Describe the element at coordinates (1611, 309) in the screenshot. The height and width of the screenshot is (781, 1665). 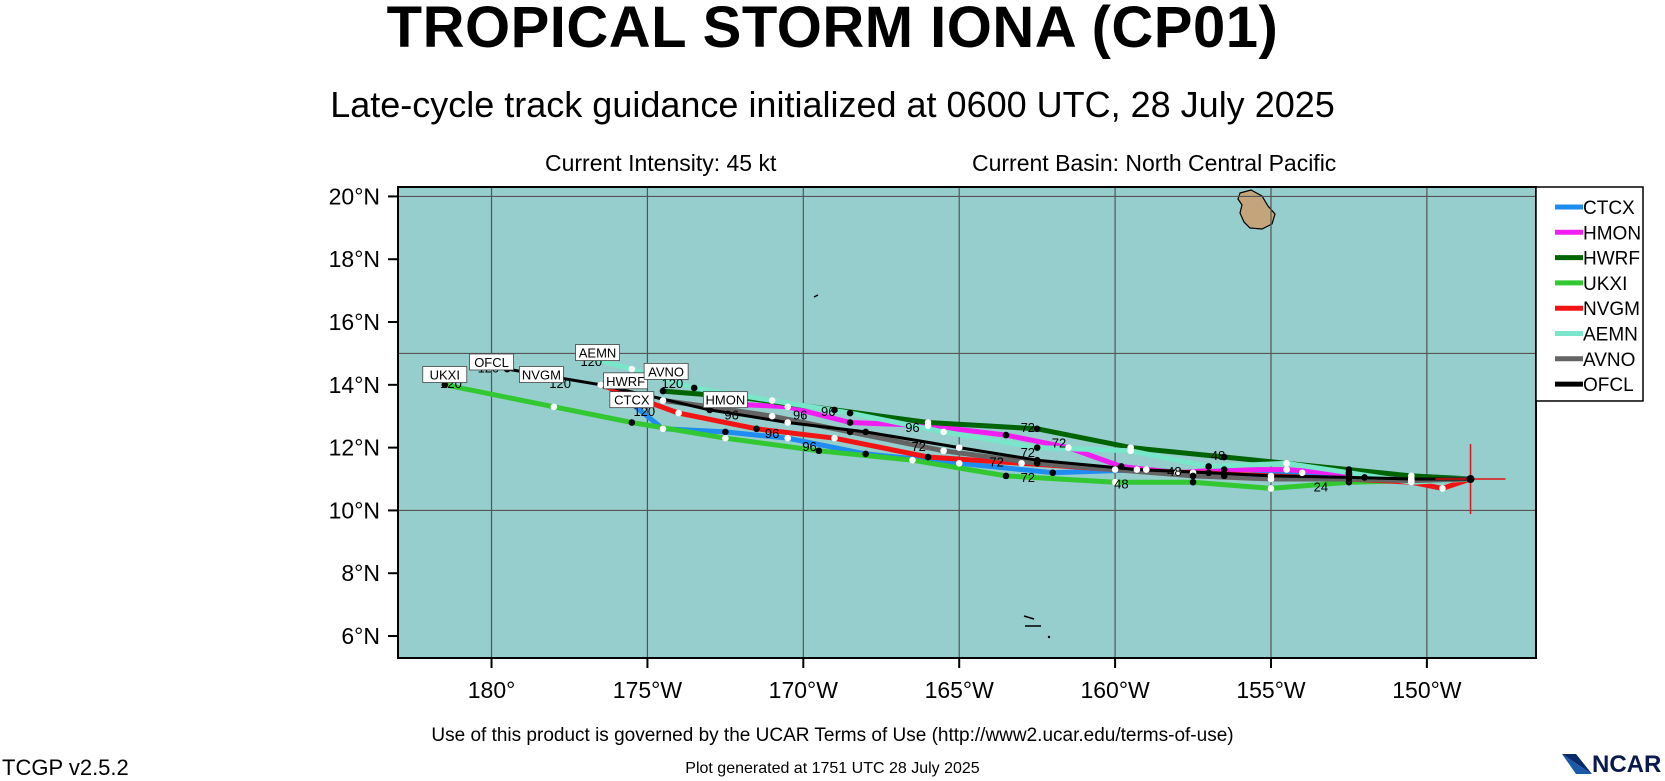
I see `legend-label-nvgm: NVGM` at that location.